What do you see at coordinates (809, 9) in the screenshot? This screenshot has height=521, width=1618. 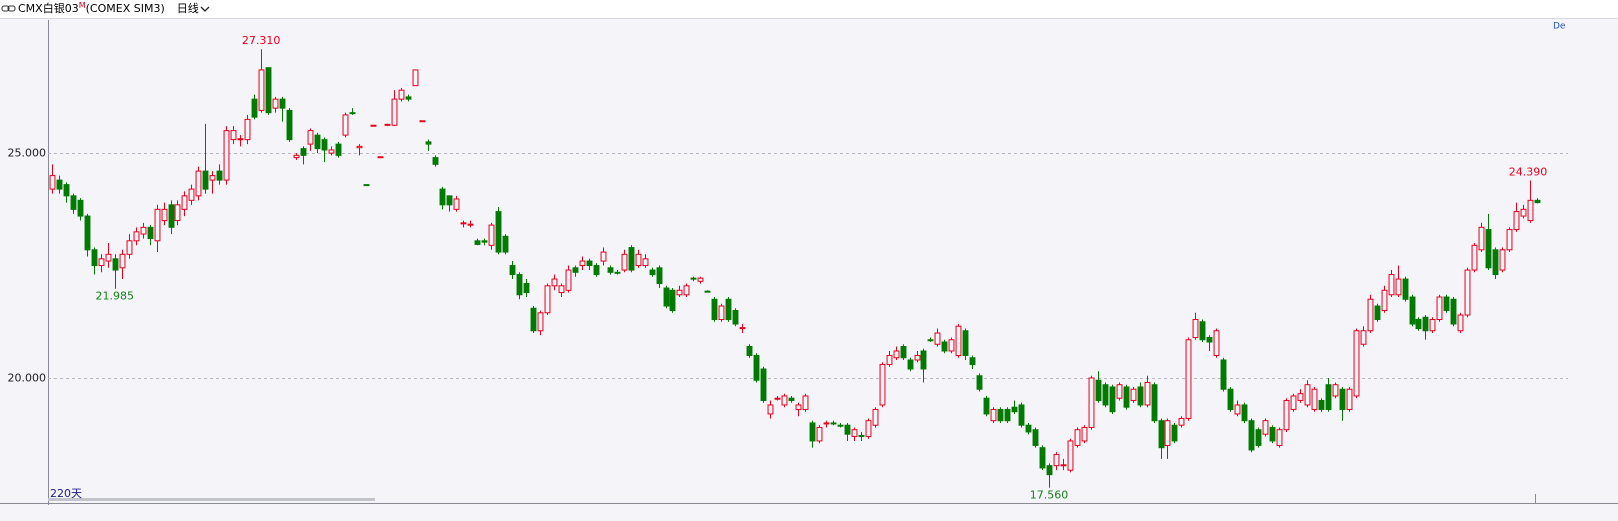 I see `header-bar: CMX白银03M(COMEX SIM3) 日线` at bounding box center [809, 9].